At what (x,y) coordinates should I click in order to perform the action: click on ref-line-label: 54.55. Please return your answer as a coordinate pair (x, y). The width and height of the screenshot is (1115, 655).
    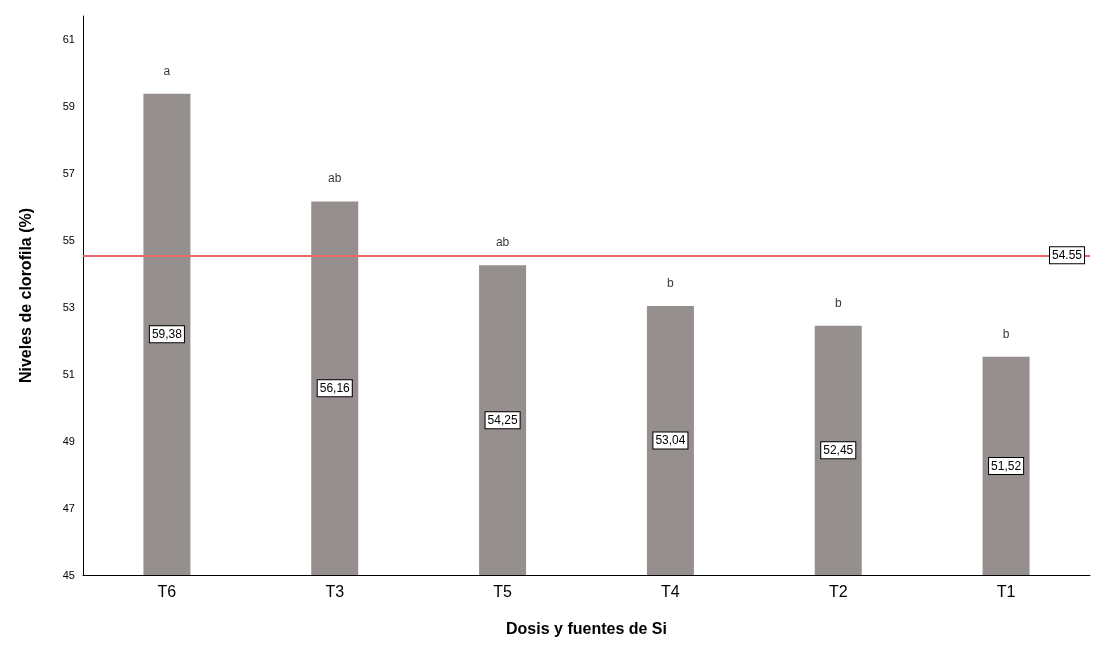
    Looking at the image, I should click on (1067, 255).